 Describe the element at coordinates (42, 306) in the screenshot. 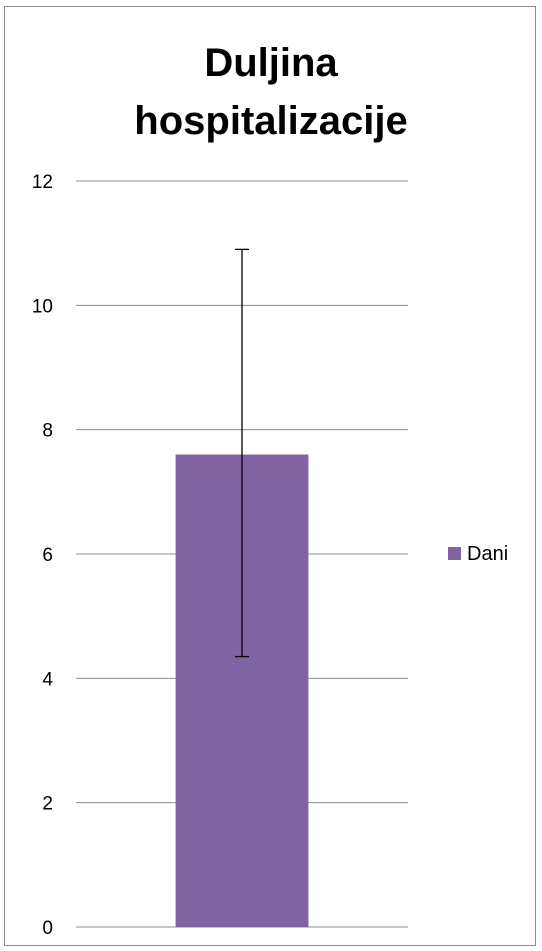

I see `y-tick-label: 10` at that location.